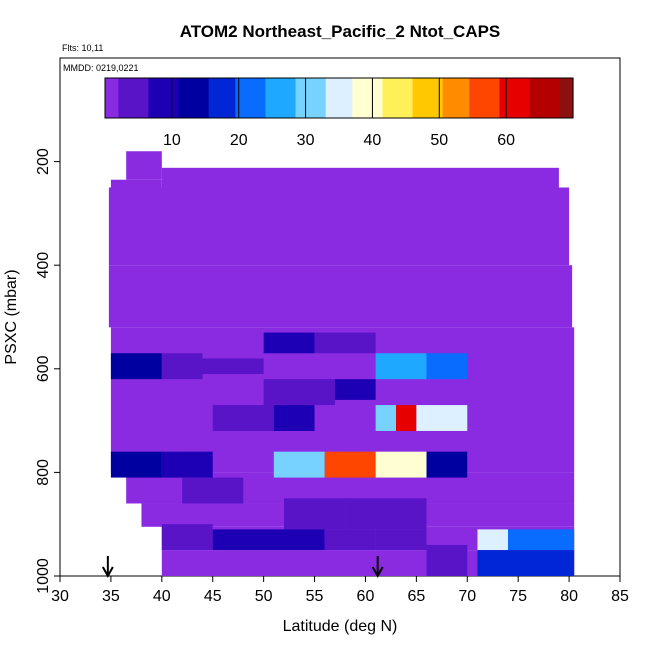  What do you see at coordinates (82, 48) in the screenshot?
I see `flights-note: Flts: 10,11` at bounding box center [82, 48].